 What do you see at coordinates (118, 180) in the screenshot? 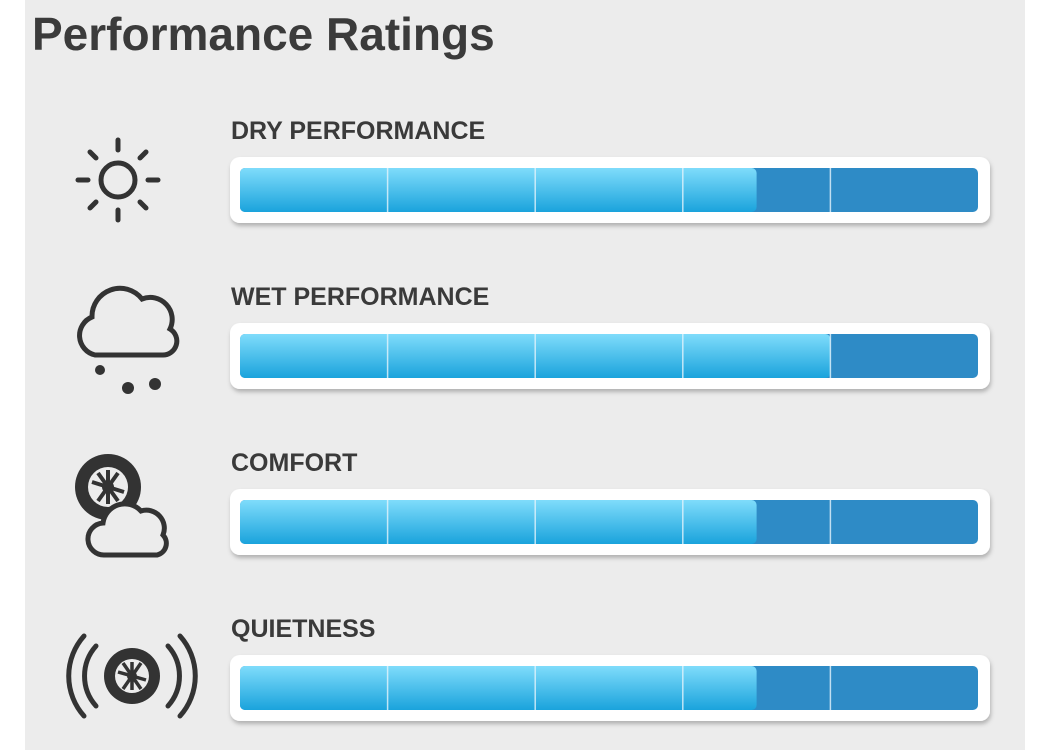
I see `sun-icon` at bounding box center [118, 180].